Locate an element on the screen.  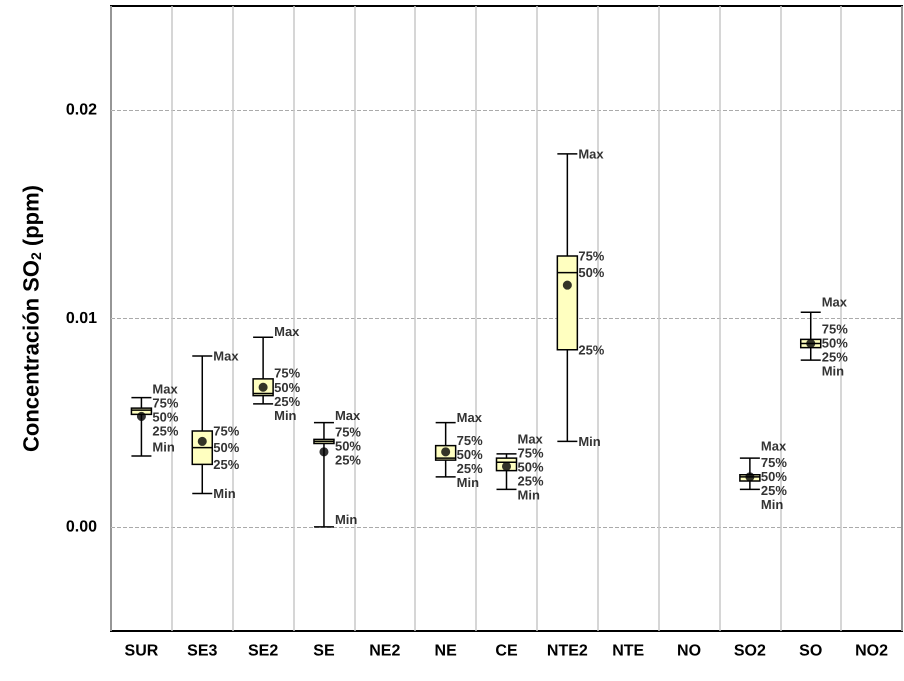
x-tick-label: NE2 is located at coordinates (384, 651).